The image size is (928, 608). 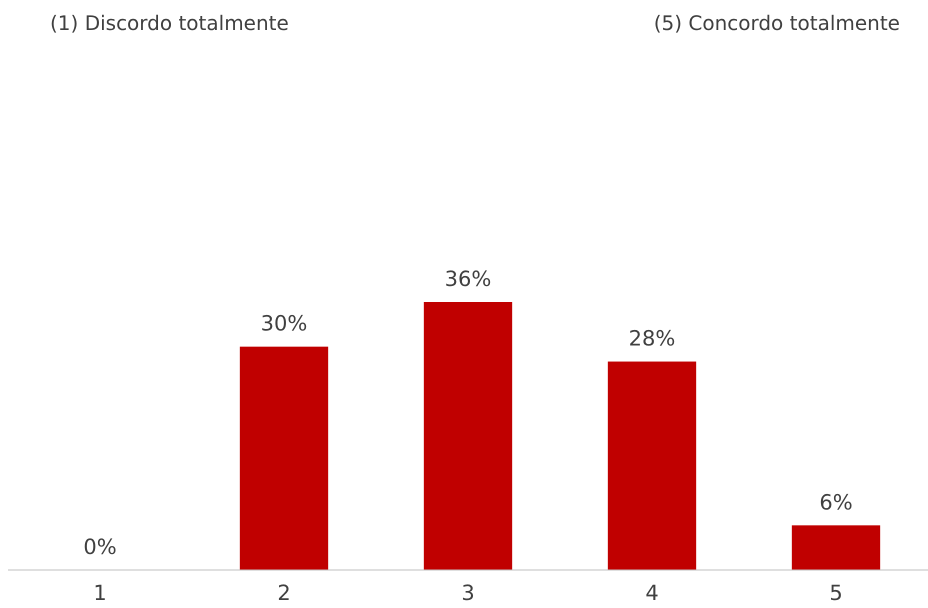 What do you see at coordinates (836, 502) in the screenshot?
I see `data-label: 6%` at bounding box center [836, 502].